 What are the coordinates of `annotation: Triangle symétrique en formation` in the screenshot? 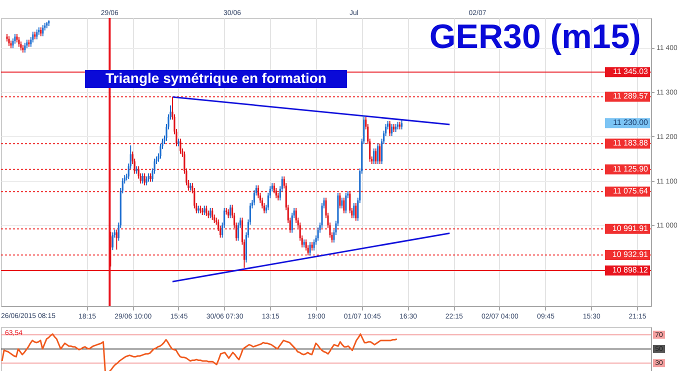 It's located at (216, 78).